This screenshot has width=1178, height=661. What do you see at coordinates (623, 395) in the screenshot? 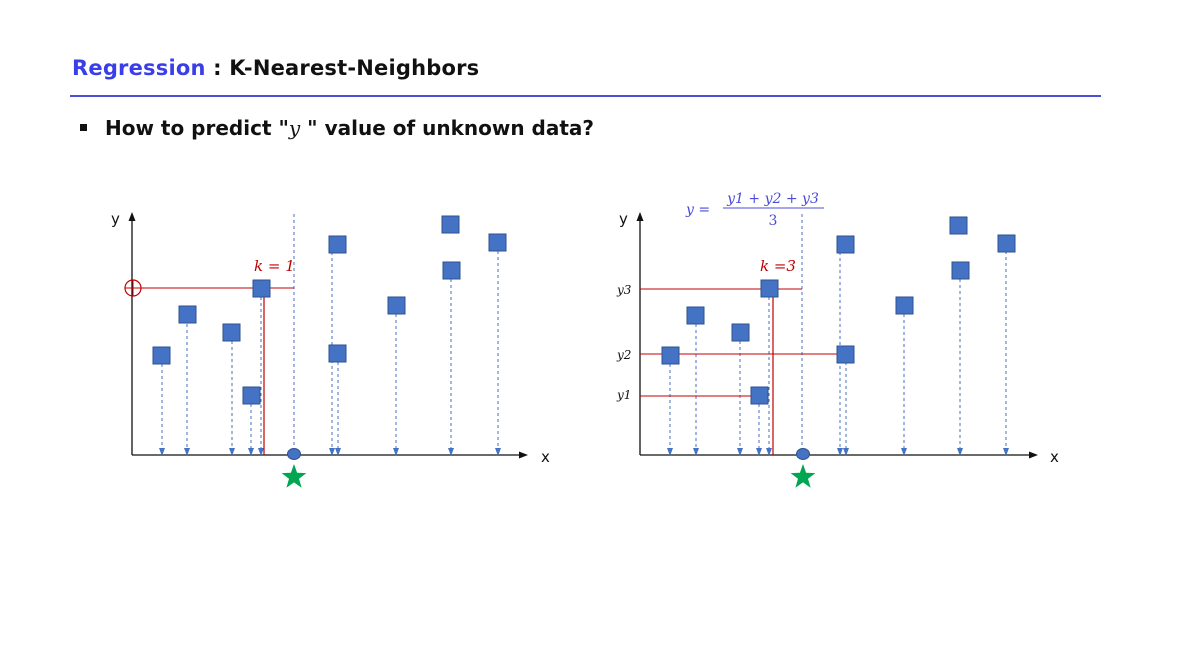
I see `neighbor-label-y1: y1` at bounding box center [623, 395].